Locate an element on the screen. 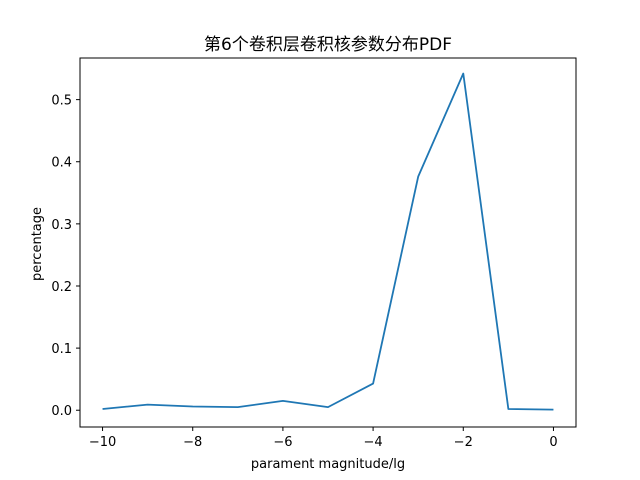  y-tick-label: 0.3 is located at coordinates (61, 225).